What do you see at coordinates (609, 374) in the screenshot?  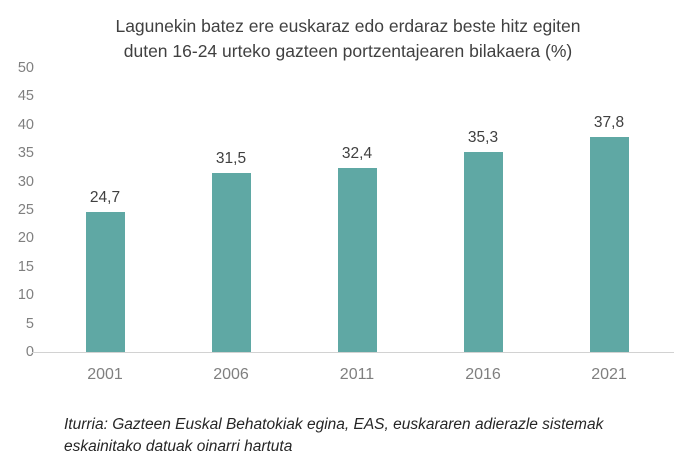 I see `x-tick-2021: 2021` at bounding box center [609, 374].